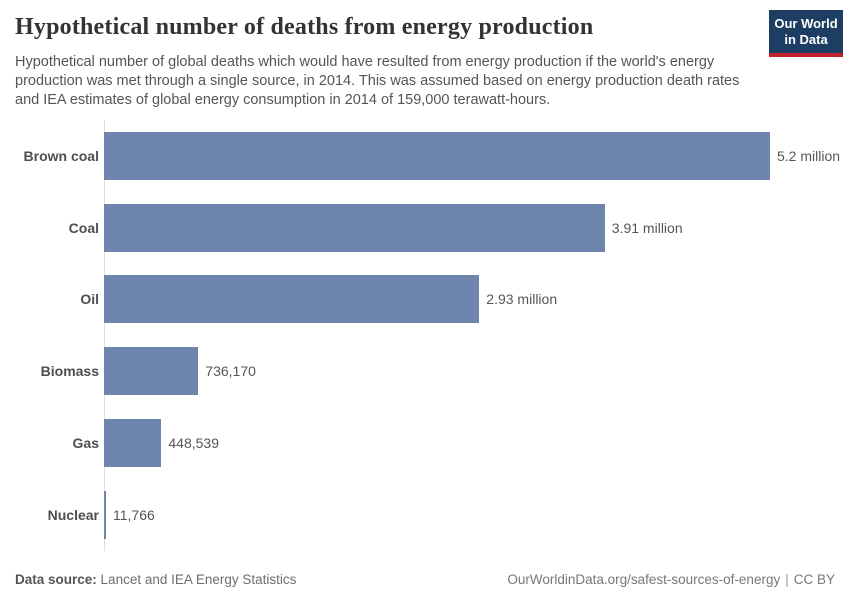 The image size is (850, 600). I want to click on bar-track: 3.91 million, so click(469, 227).